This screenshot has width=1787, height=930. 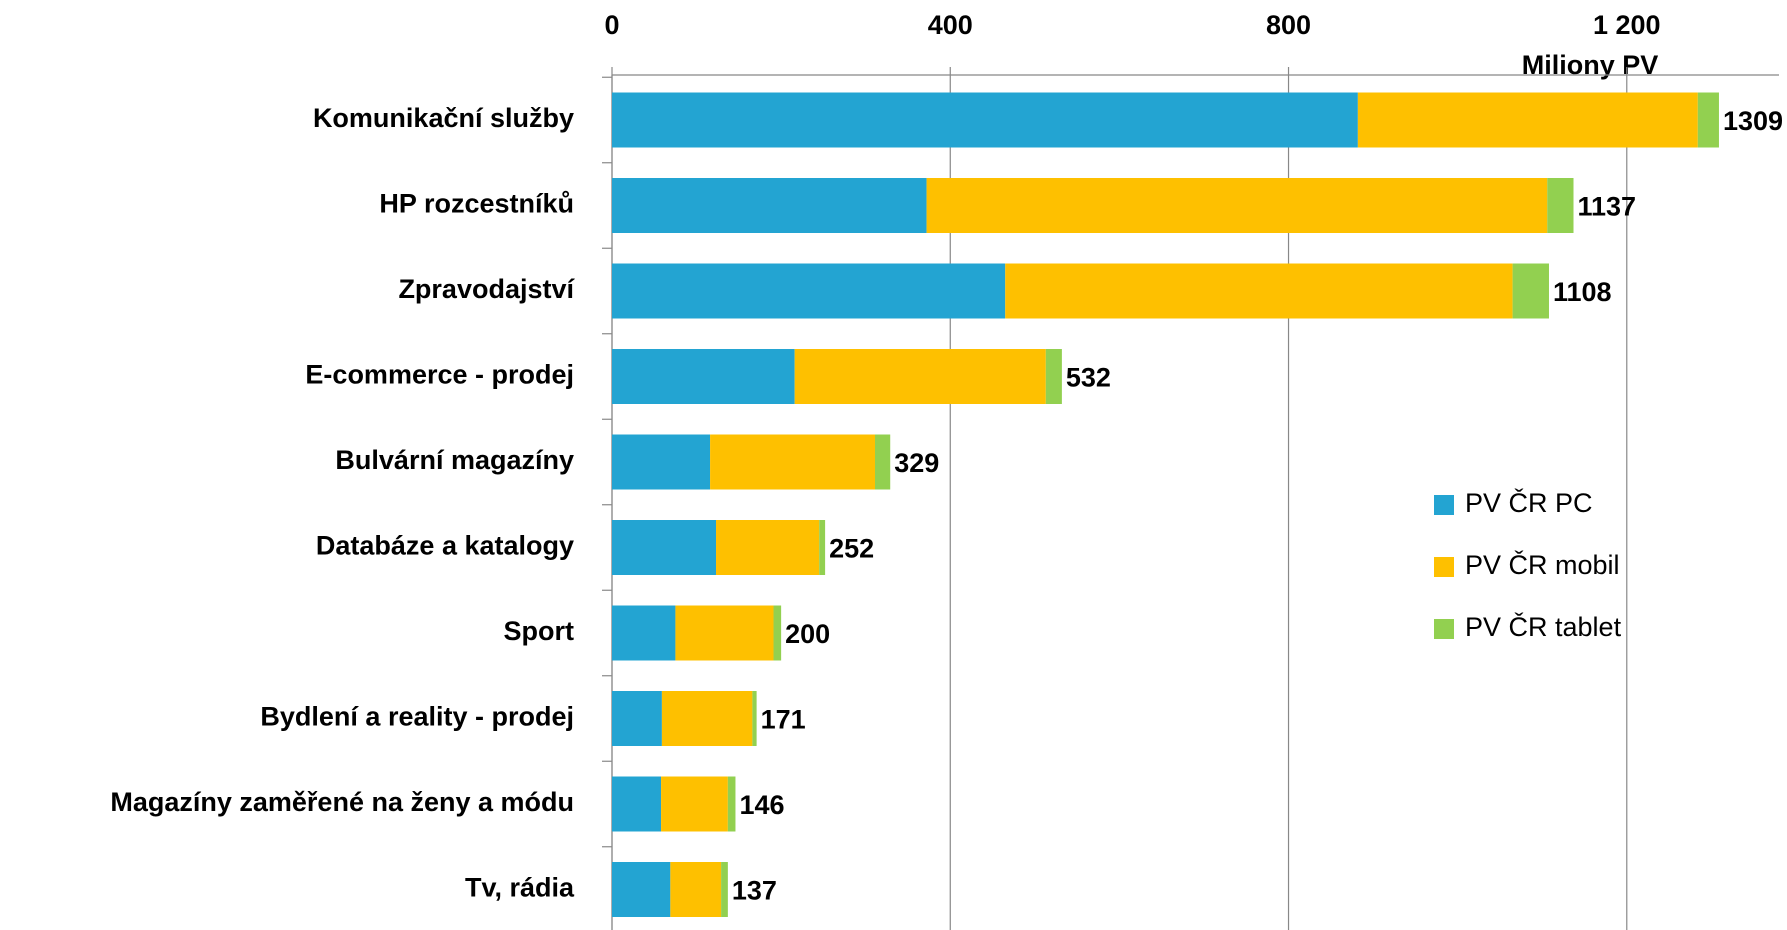 What do you see at coordinates (486, 289) in the screenshot?
I see `y-tick-label: Zpravodajství` at bounding box center [486, 289].